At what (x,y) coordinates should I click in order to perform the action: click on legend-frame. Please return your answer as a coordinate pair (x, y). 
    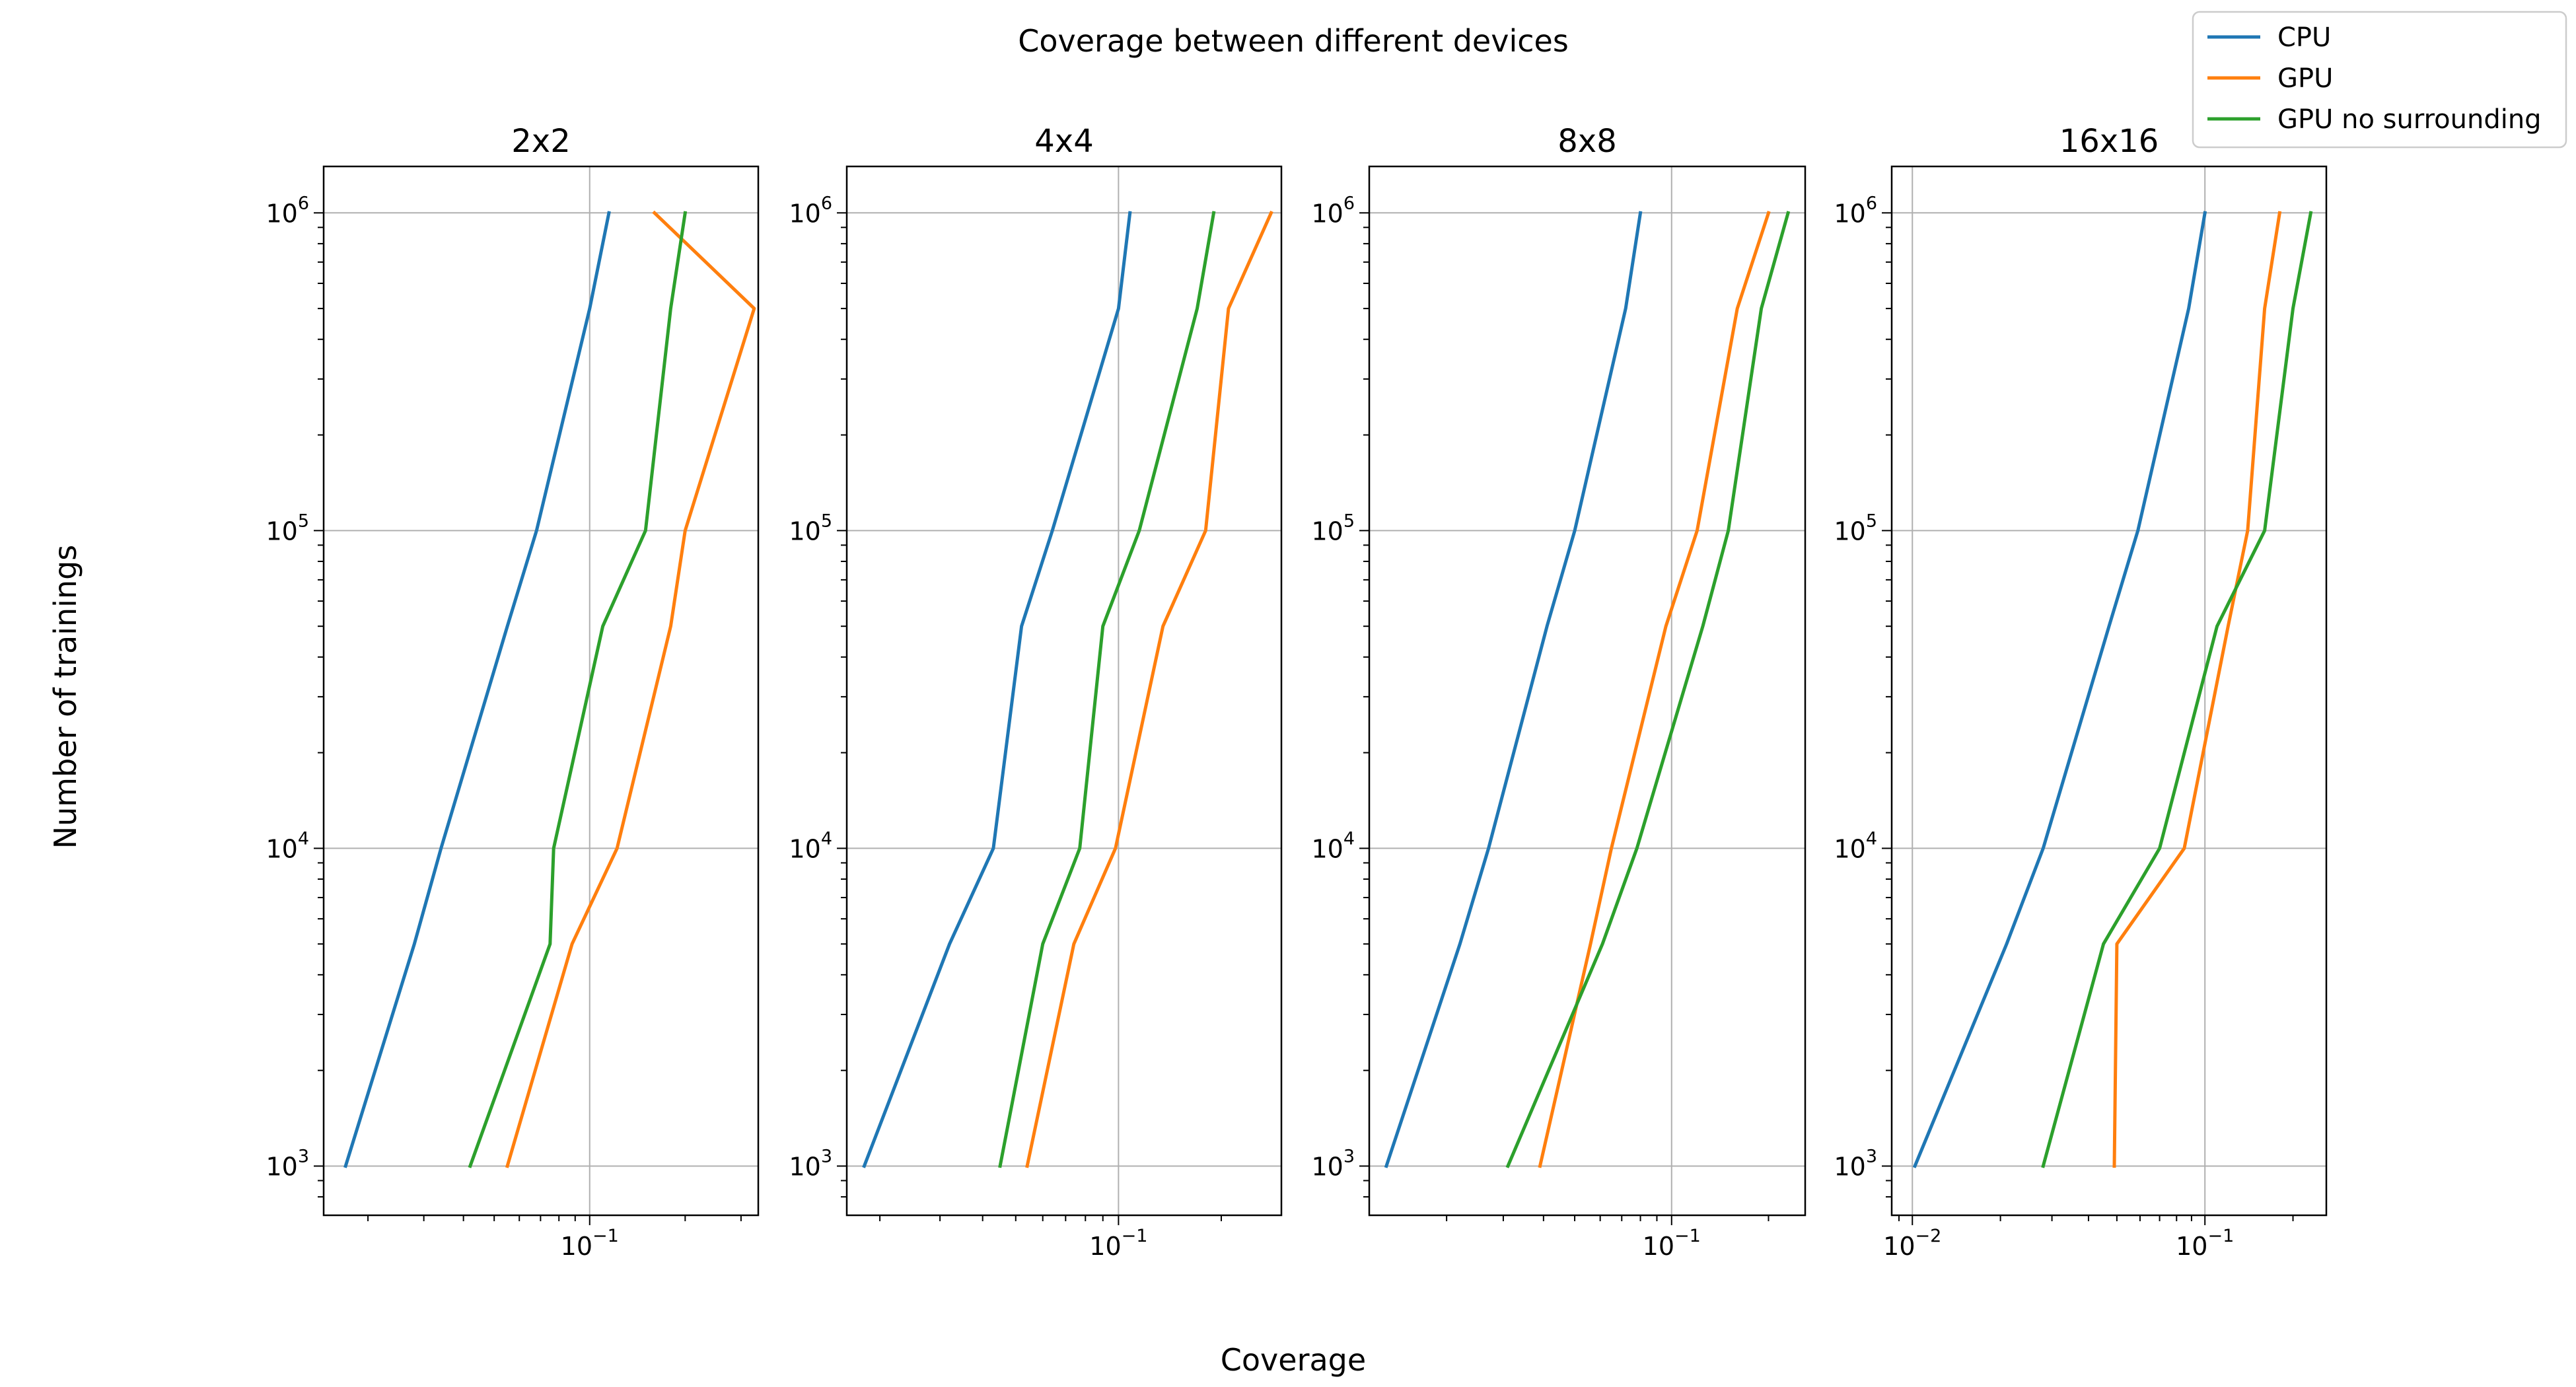
    Looking at the image, I should click on (2379, 80).